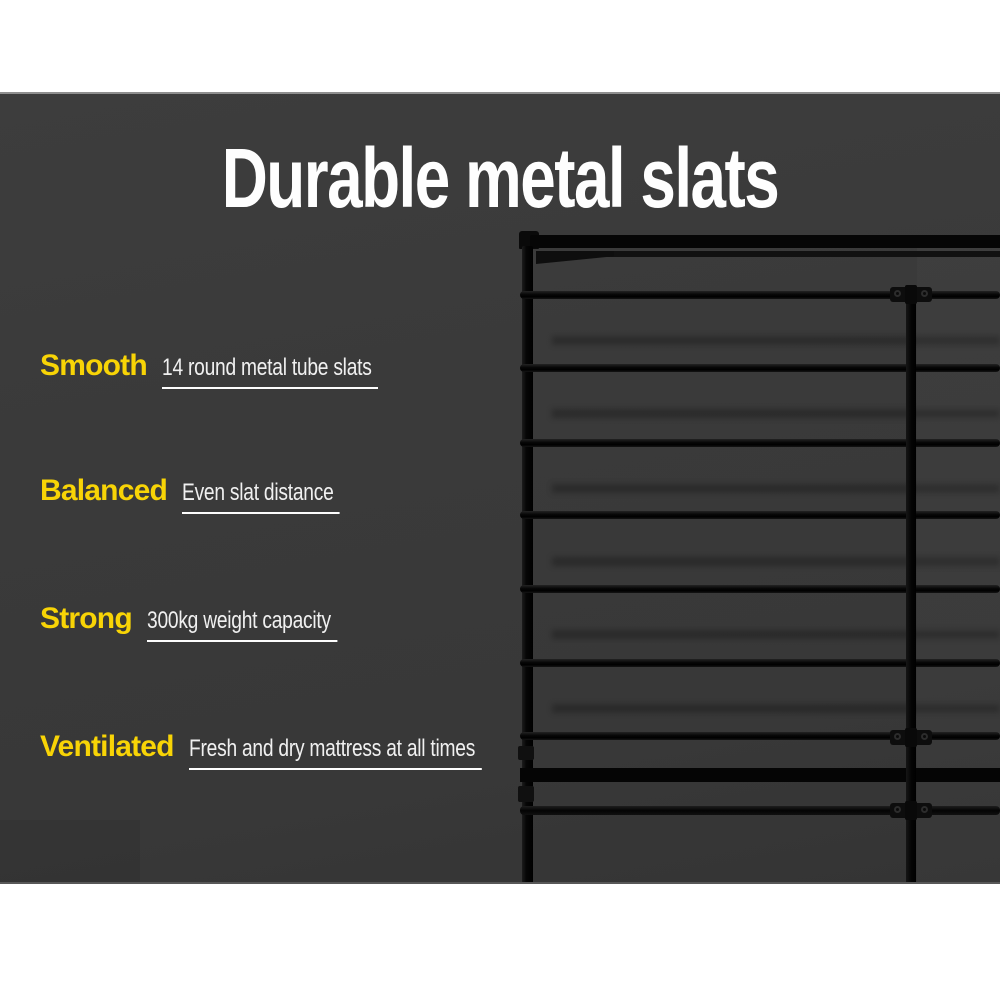 Image resolution: width=1000 pixels, height=1000 pixels. Describe the element at coordinates (261, 496) in the screenshot. I see `feature-description: Even slat distance` at that location.